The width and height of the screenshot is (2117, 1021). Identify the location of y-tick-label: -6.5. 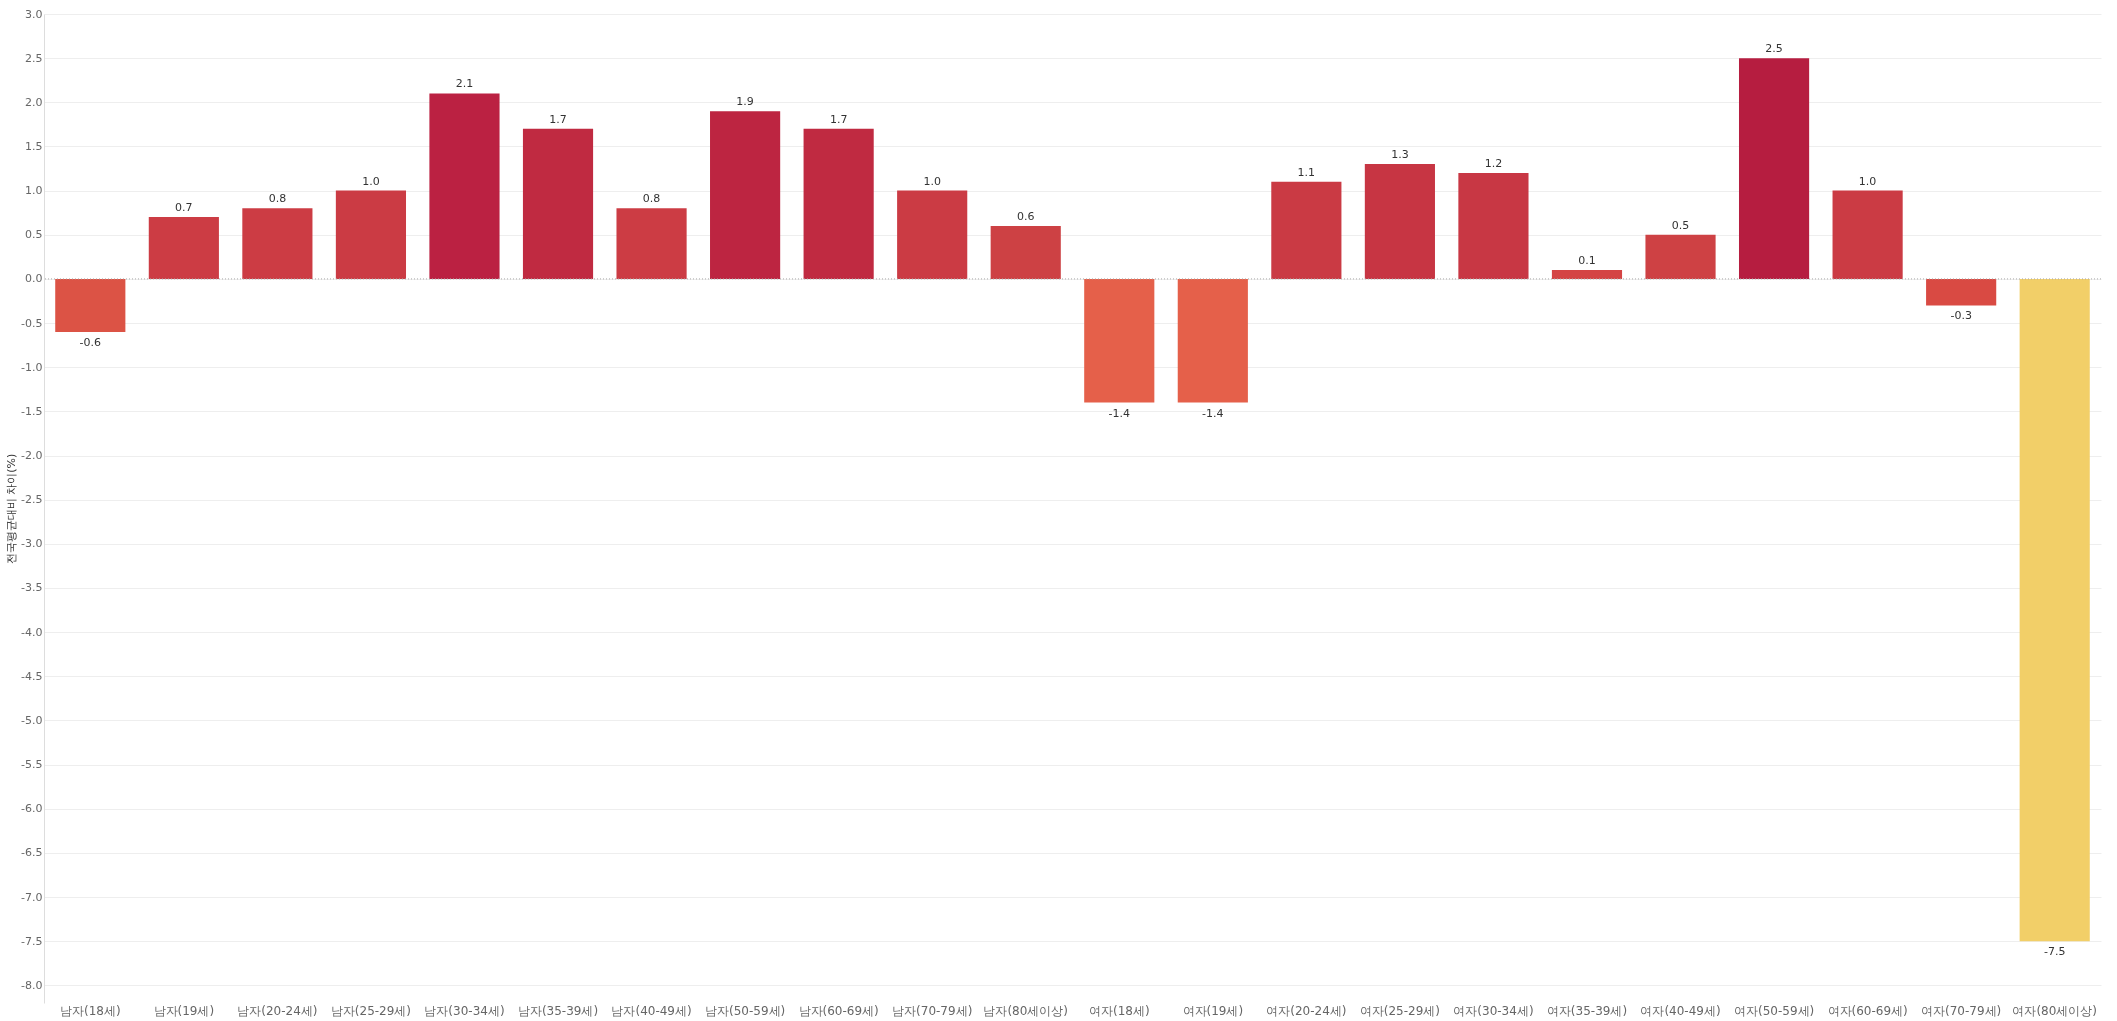
(32, 853).